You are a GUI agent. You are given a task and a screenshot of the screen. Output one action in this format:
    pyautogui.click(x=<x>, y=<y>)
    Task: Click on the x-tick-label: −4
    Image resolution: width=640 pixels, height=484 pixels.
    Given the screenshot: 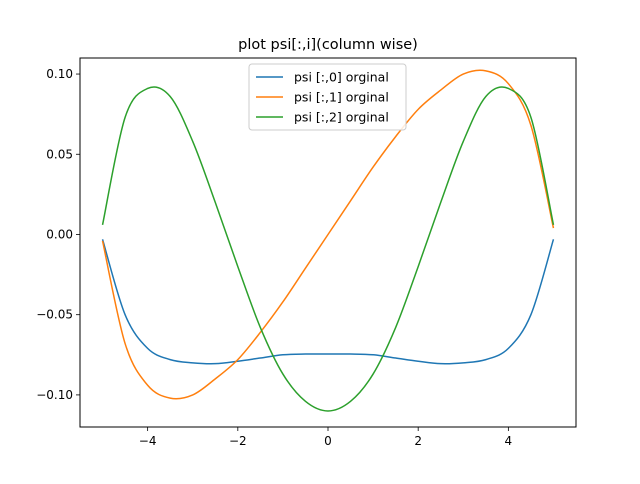 What is the action you would take?
    pyautogui.click(x=148, y=441)
    